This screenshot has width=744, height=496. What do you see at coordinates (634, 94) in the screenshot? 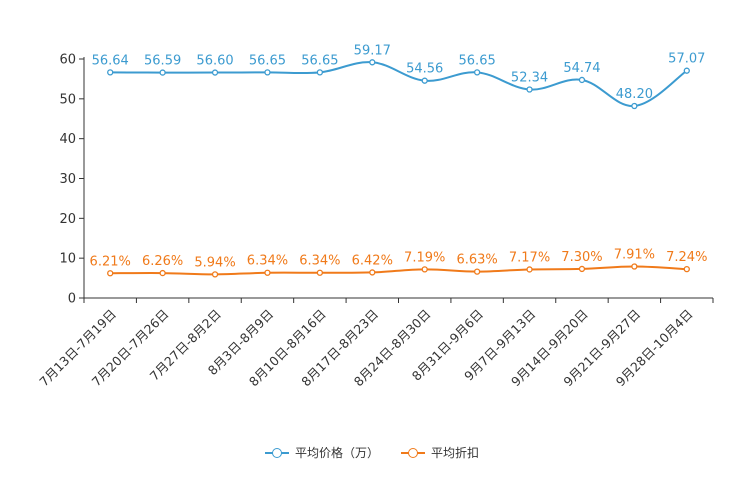
I see `data-label: 48.20` at bounding box center [634, 94].